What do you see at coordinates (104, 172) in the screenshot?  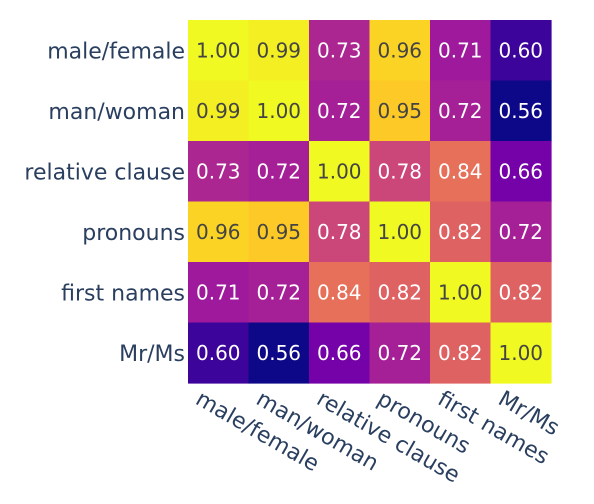 I see `y-axis-tick-label: relative clause` at bounding box center [104, 172].